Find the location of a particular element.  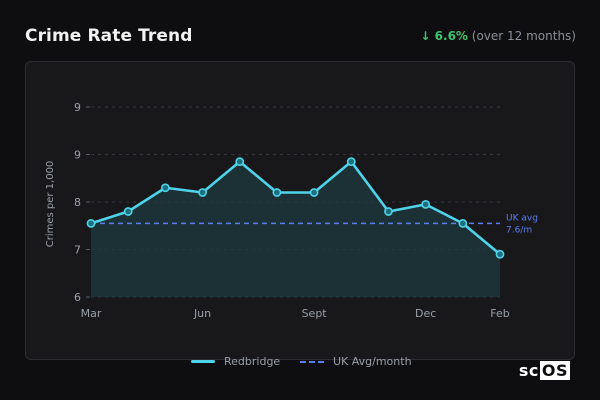

change-value: ↓ 6.6% is located at coordinates (444, 36).